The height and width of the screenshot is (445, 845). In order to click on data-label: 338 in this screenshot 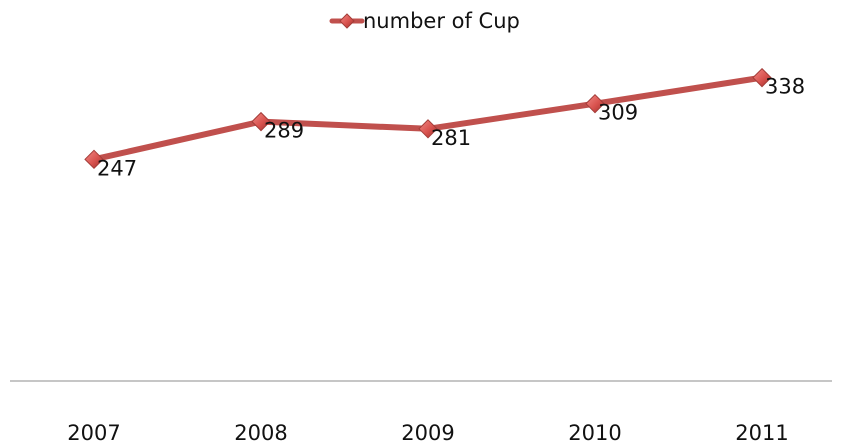, I will do `click(785, 87)`.